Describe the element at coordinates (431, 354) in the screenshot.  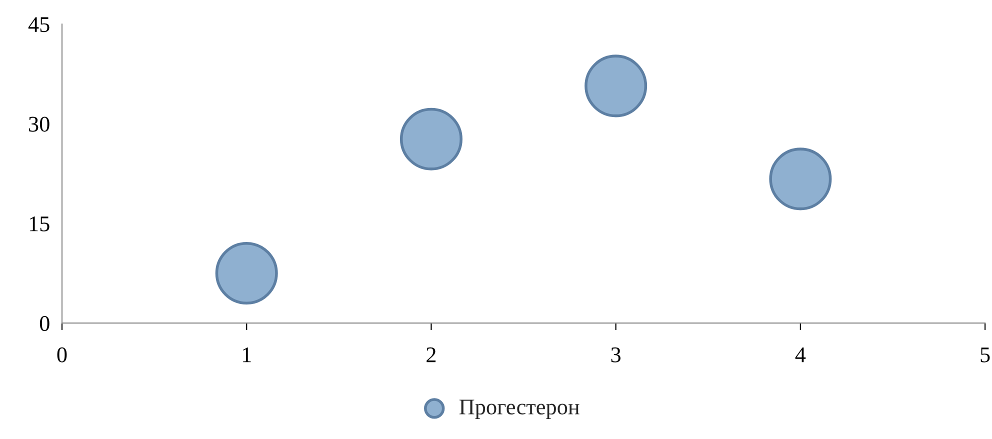
I see `x-tick-label: 2` at that location.